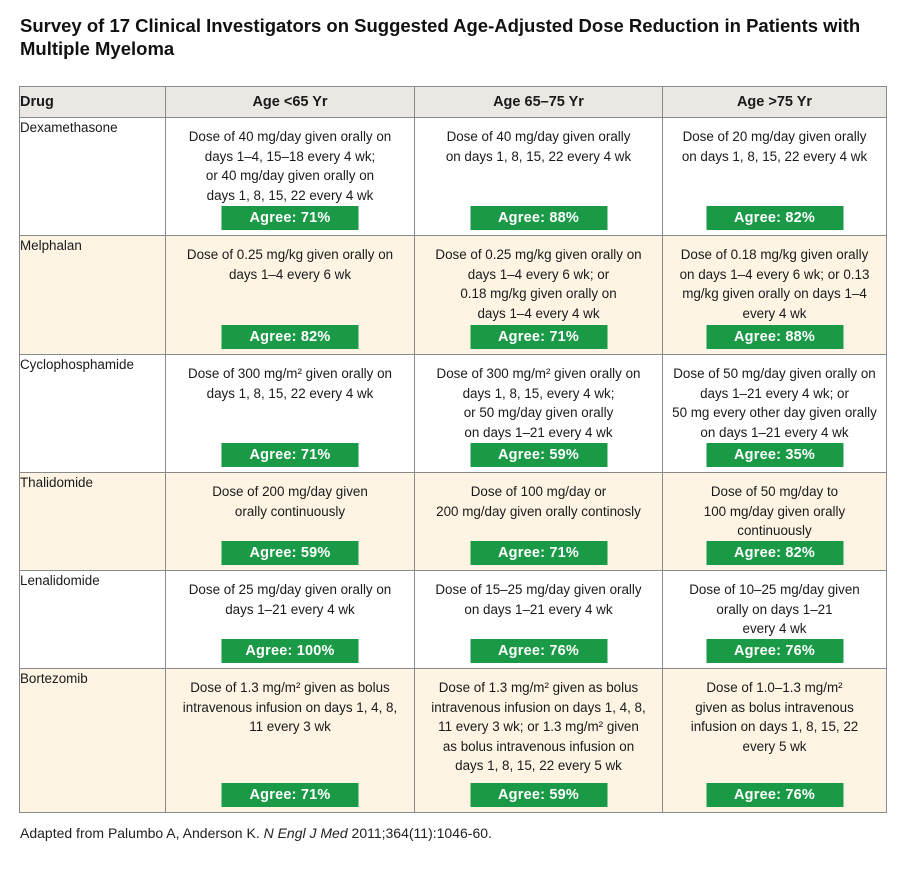 This screenshot has height=876, width=900. What do you see at coordinates (774, 455) in the screenshot?
I see `agree-badge: Agree: 35%` at bounding box center [774, 455].